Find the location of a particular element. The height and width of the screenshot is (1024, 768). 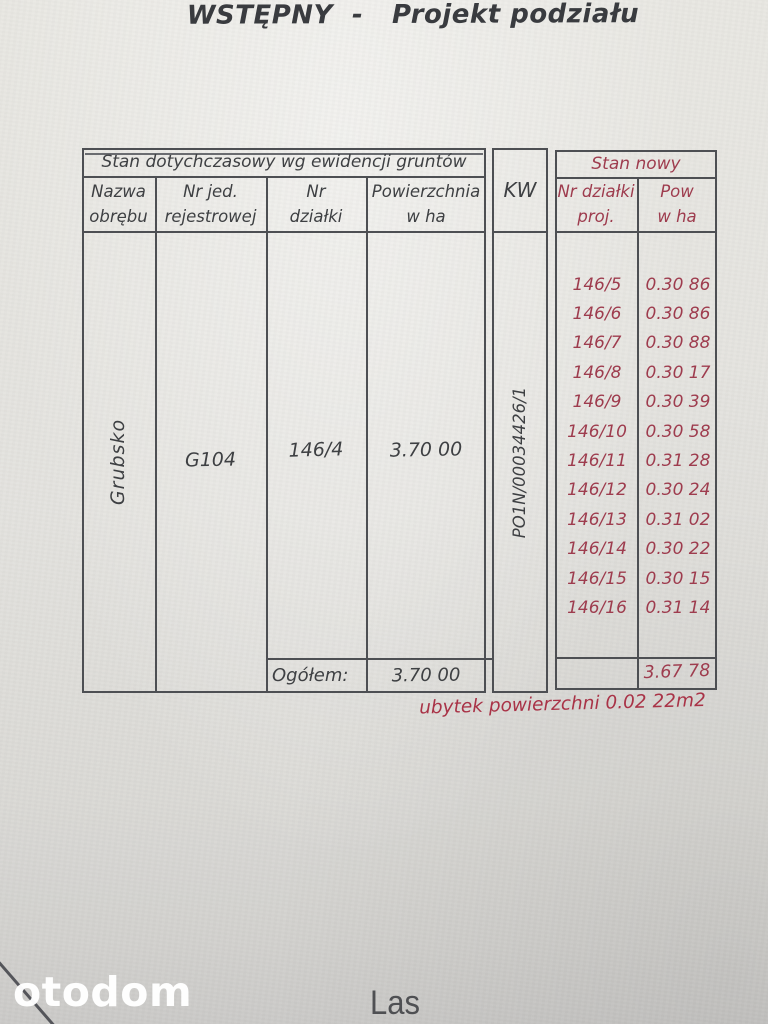

parcel-number: 146/12 is located at coordinates (597, 490).